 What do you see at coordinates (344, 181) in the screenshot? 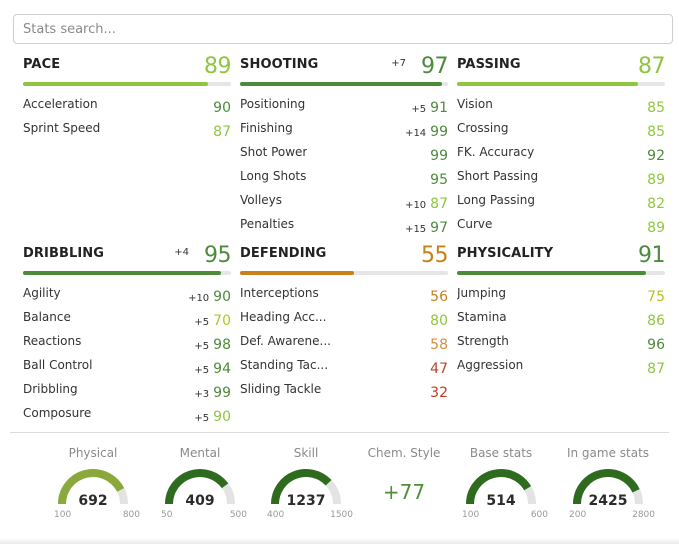
I see `stat-row: Long Shots 95` at bounding box center [344, 181].